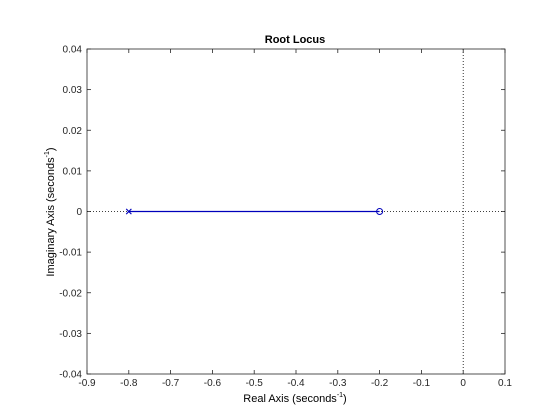  What do you see at coordinates (70, 293) in the screenshot?
I see `y-tick-label: -0.02` at bounding box center [70, 293].